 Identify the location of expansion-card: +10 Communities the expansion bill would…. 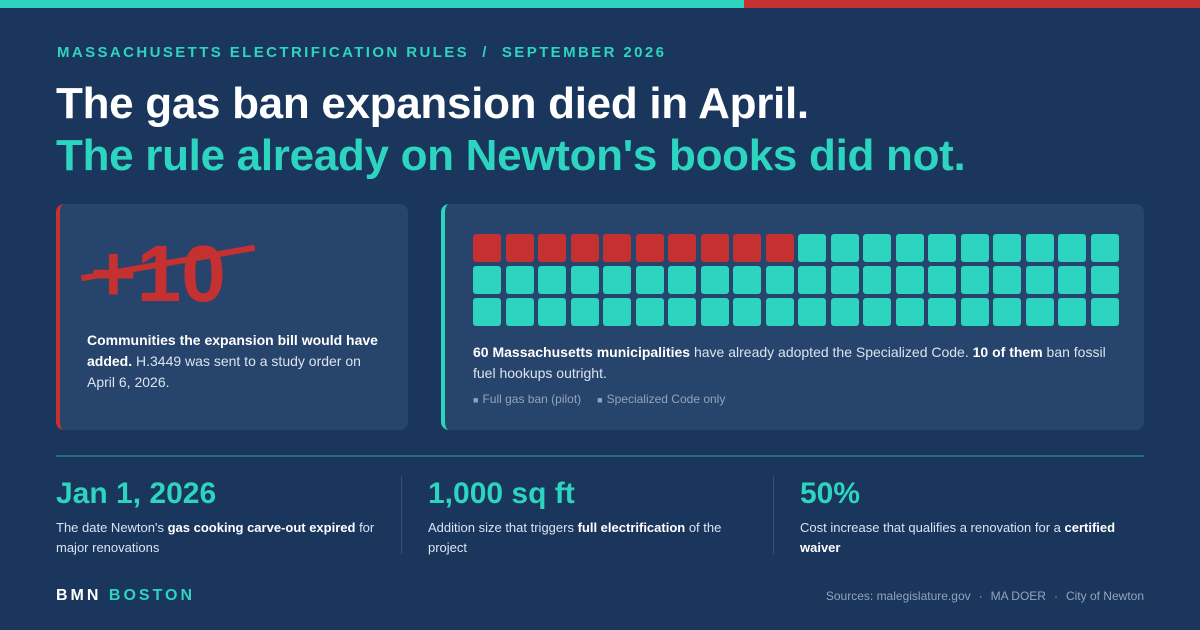
(232, 317).